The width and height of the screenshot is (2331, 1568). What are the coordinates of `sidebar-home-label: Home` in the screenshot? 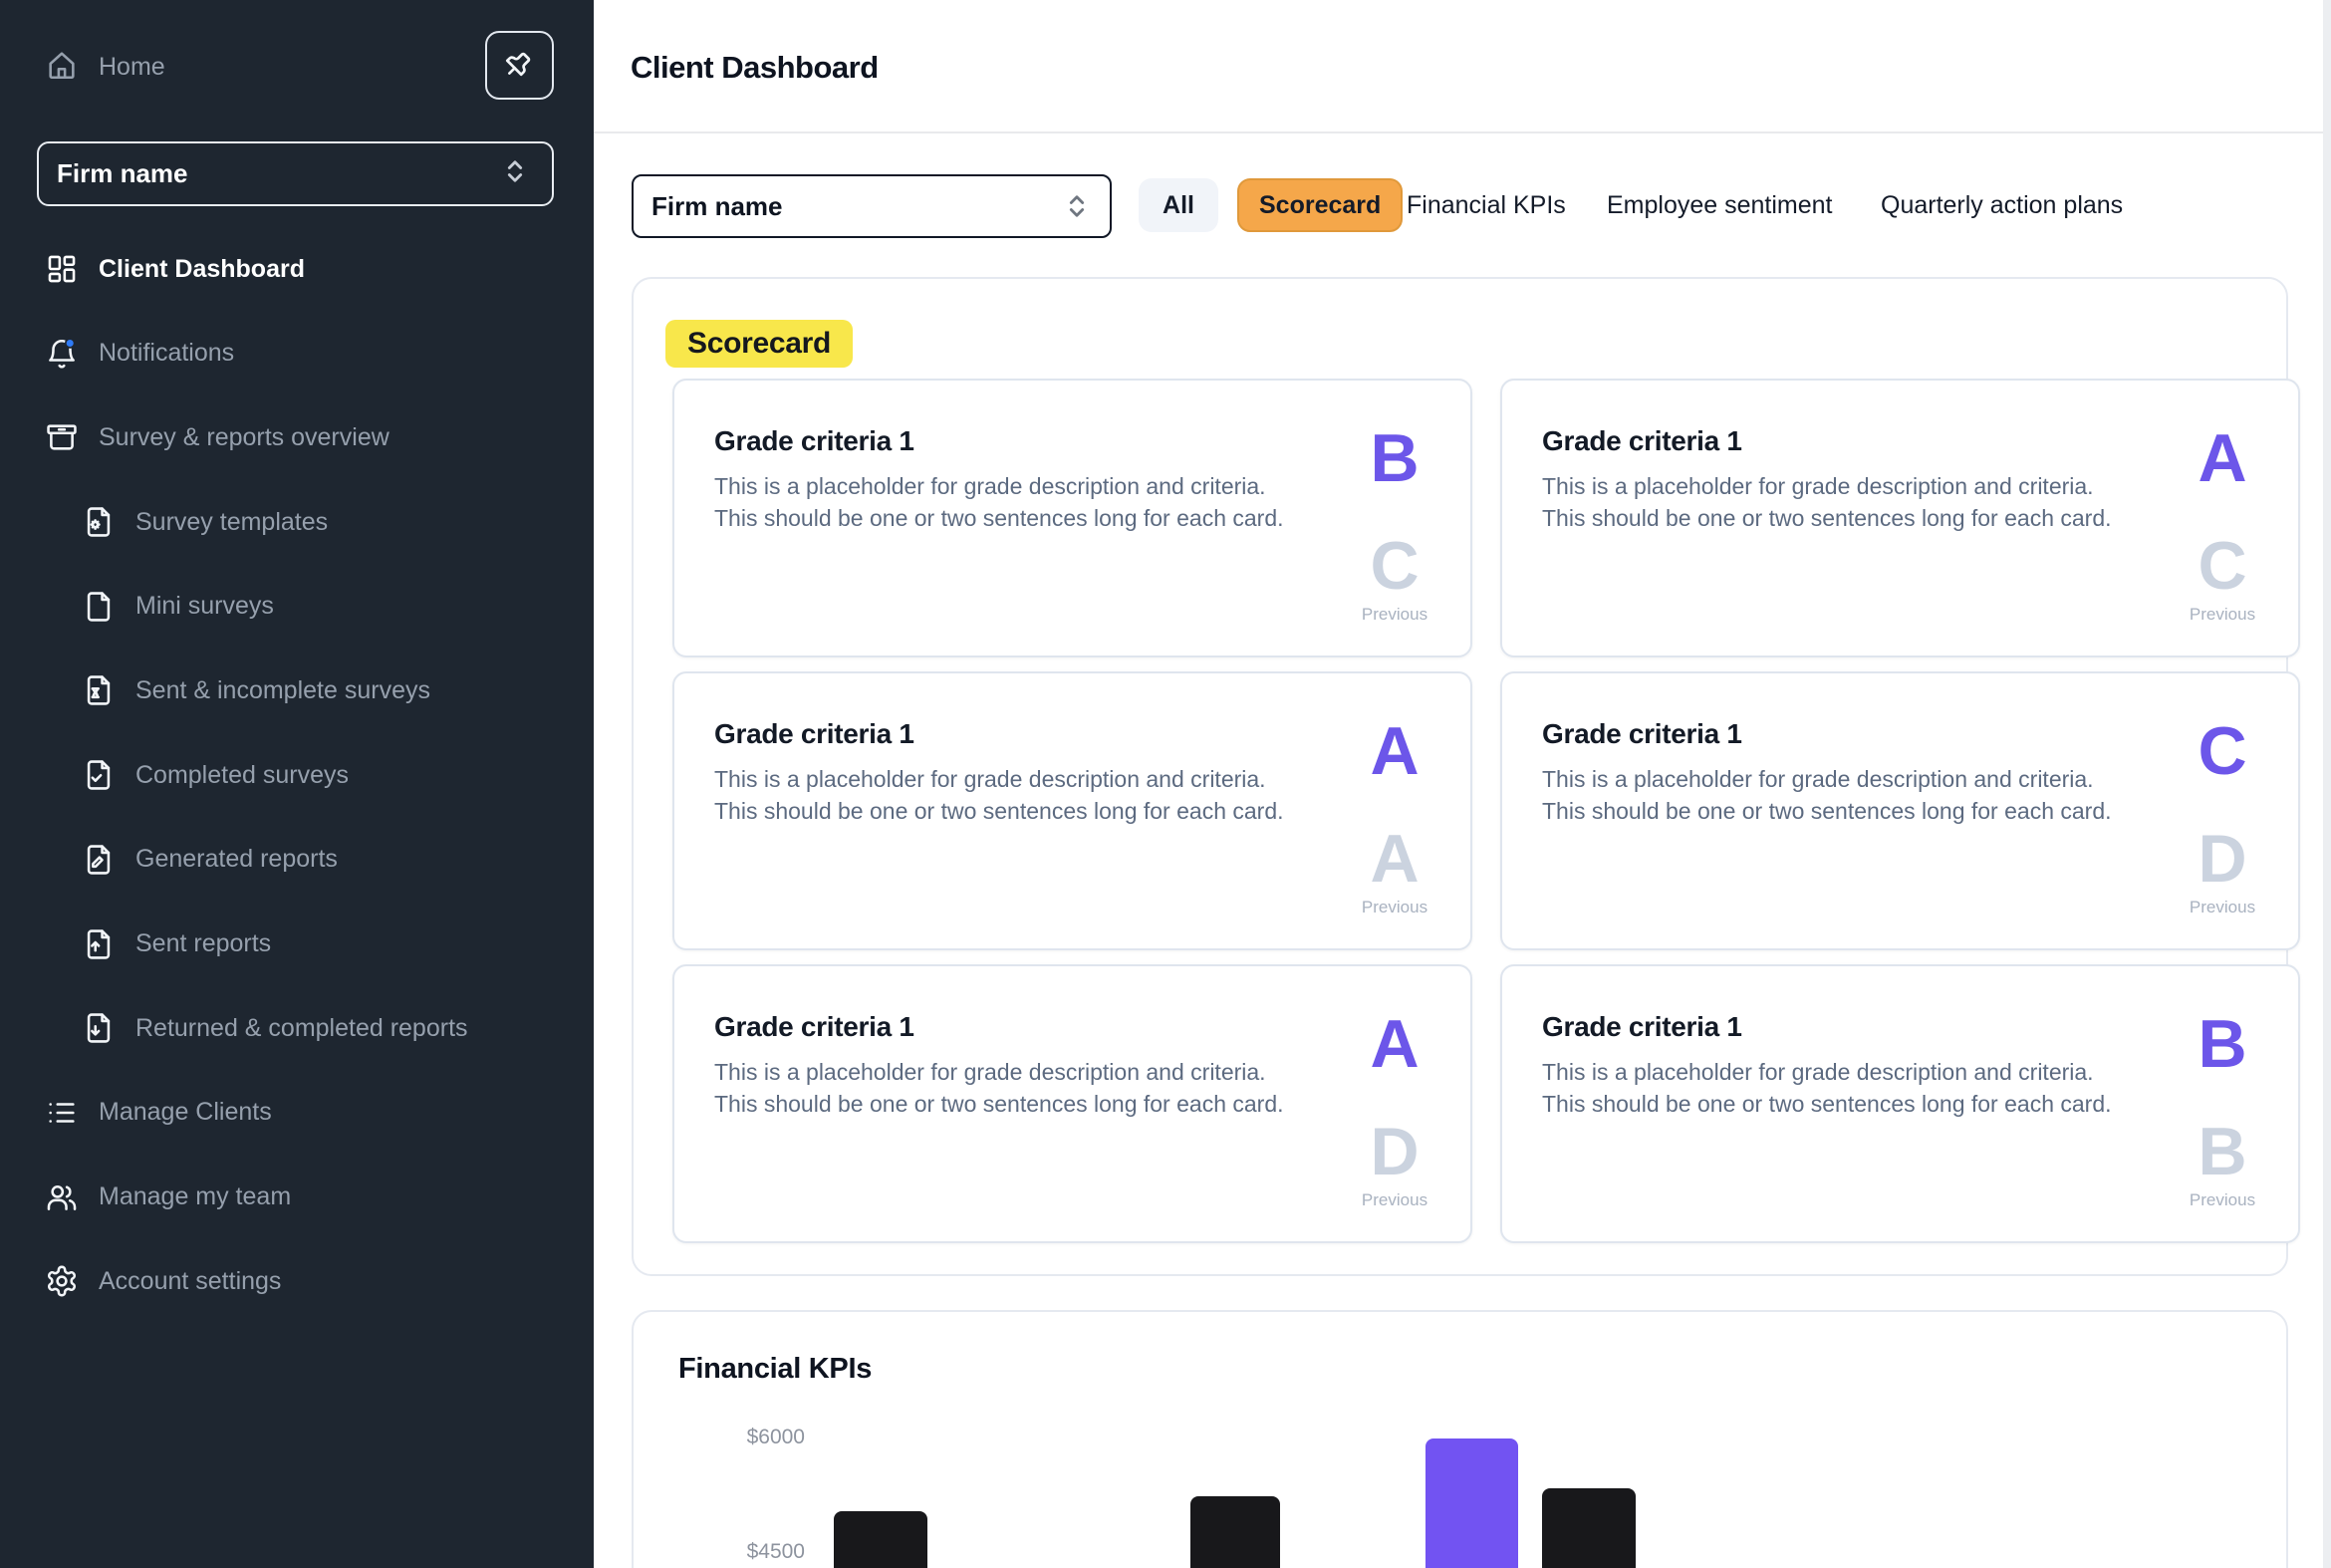 It's located at (132, 66).